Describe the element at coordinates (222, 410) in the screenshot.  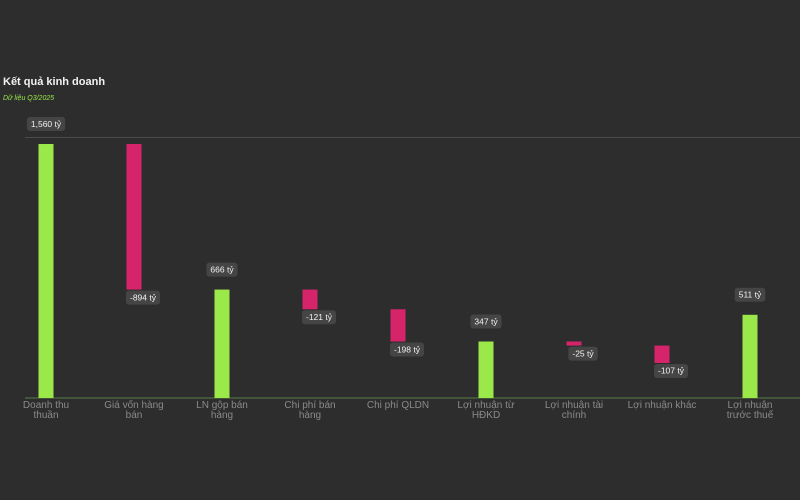
I see `x-tick-label: LN gộp bán hàng` at that location.